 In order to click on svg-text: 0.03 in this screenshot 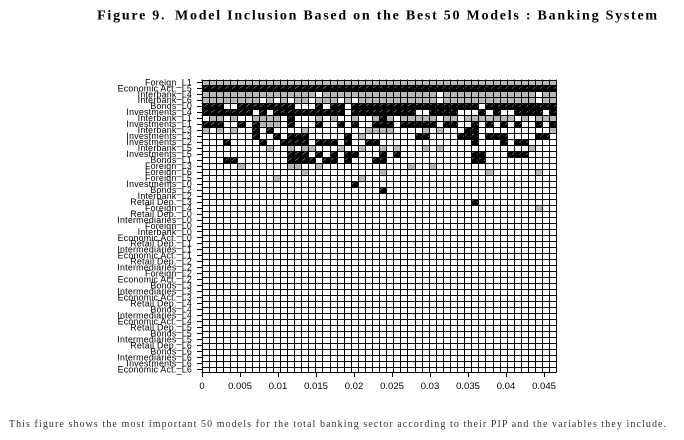, I will do `click(430, 386)`.